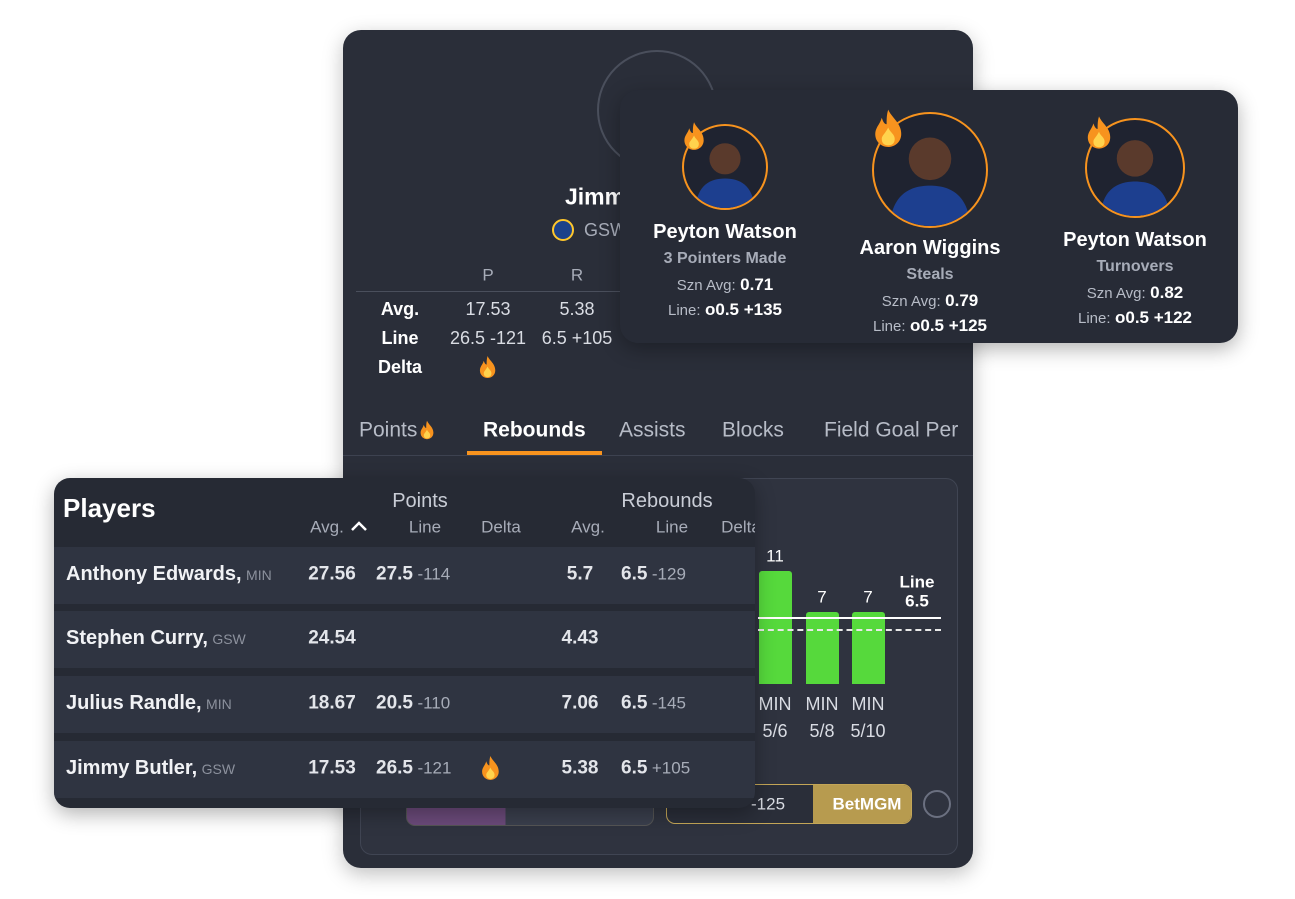 The image size is (1295, 899). Describe the element at coordinates (534, 453) in the screenshot. I see `tab-underline` at that location.